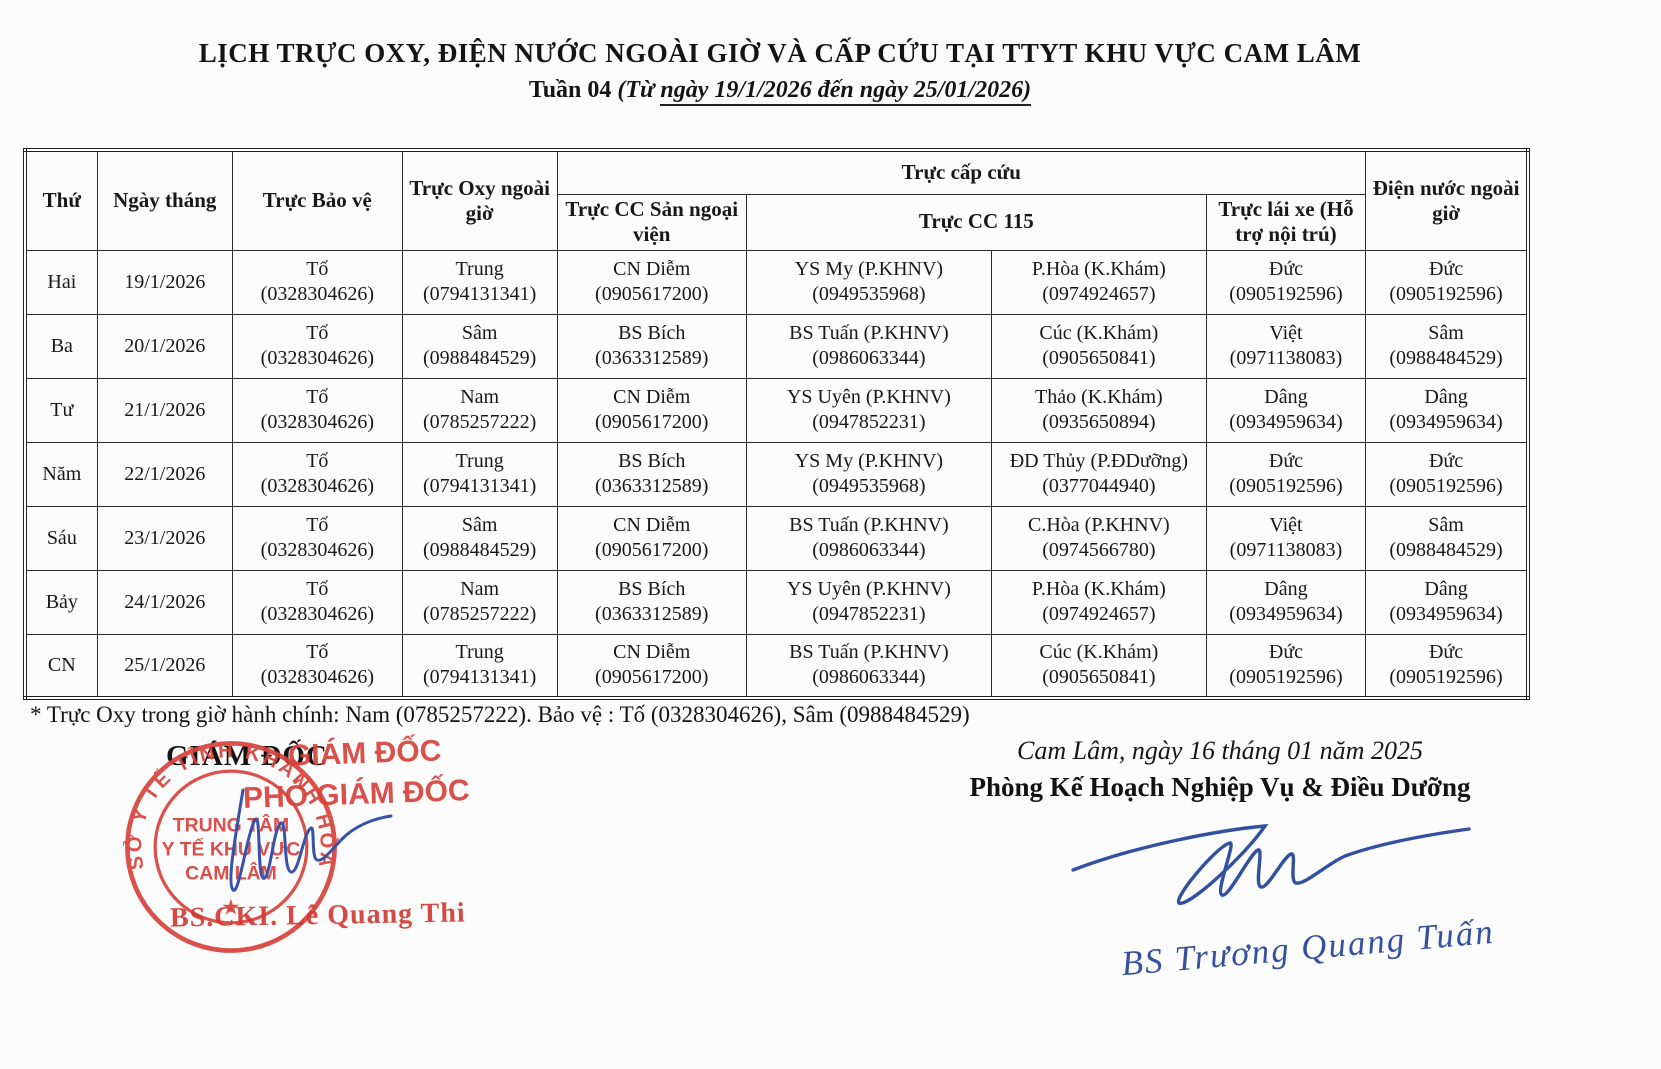 The image size is (1661, 1069). I want to click on duty-phone: (0785257222), so click(479, 614).